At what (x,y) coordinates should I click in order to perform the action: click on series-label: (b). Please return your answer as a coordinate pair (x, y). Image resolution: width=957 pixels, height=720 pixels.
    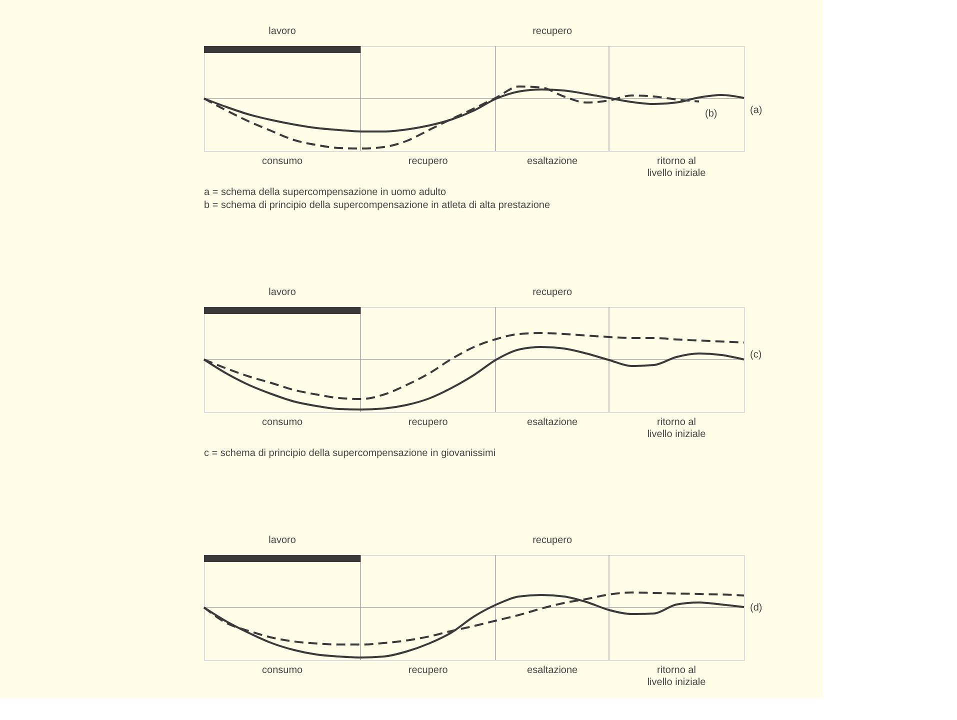
    Looking at the image, I should click on (711, 114).